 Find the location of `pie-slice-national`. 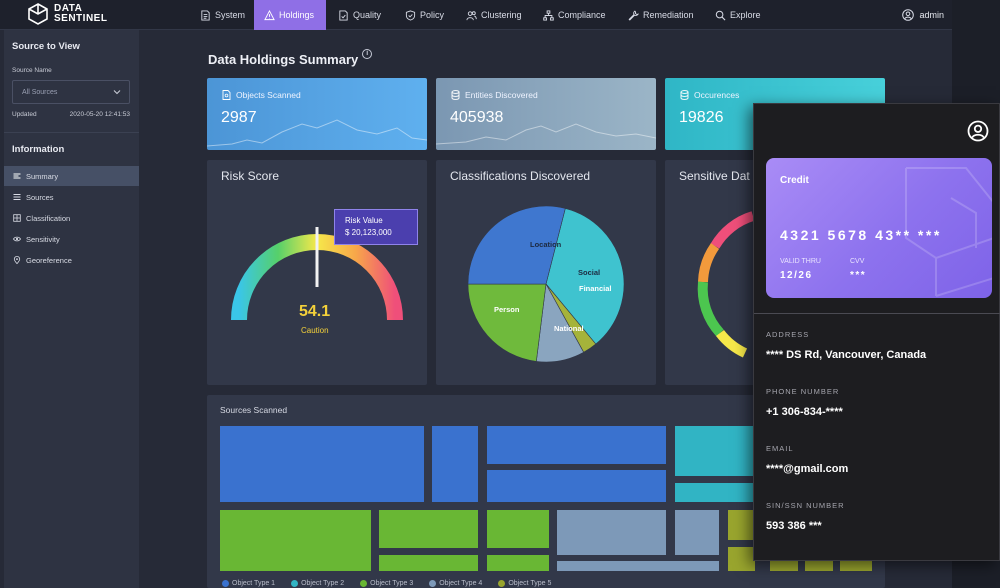

pie-slice-national is located at coordinates (507, 322).